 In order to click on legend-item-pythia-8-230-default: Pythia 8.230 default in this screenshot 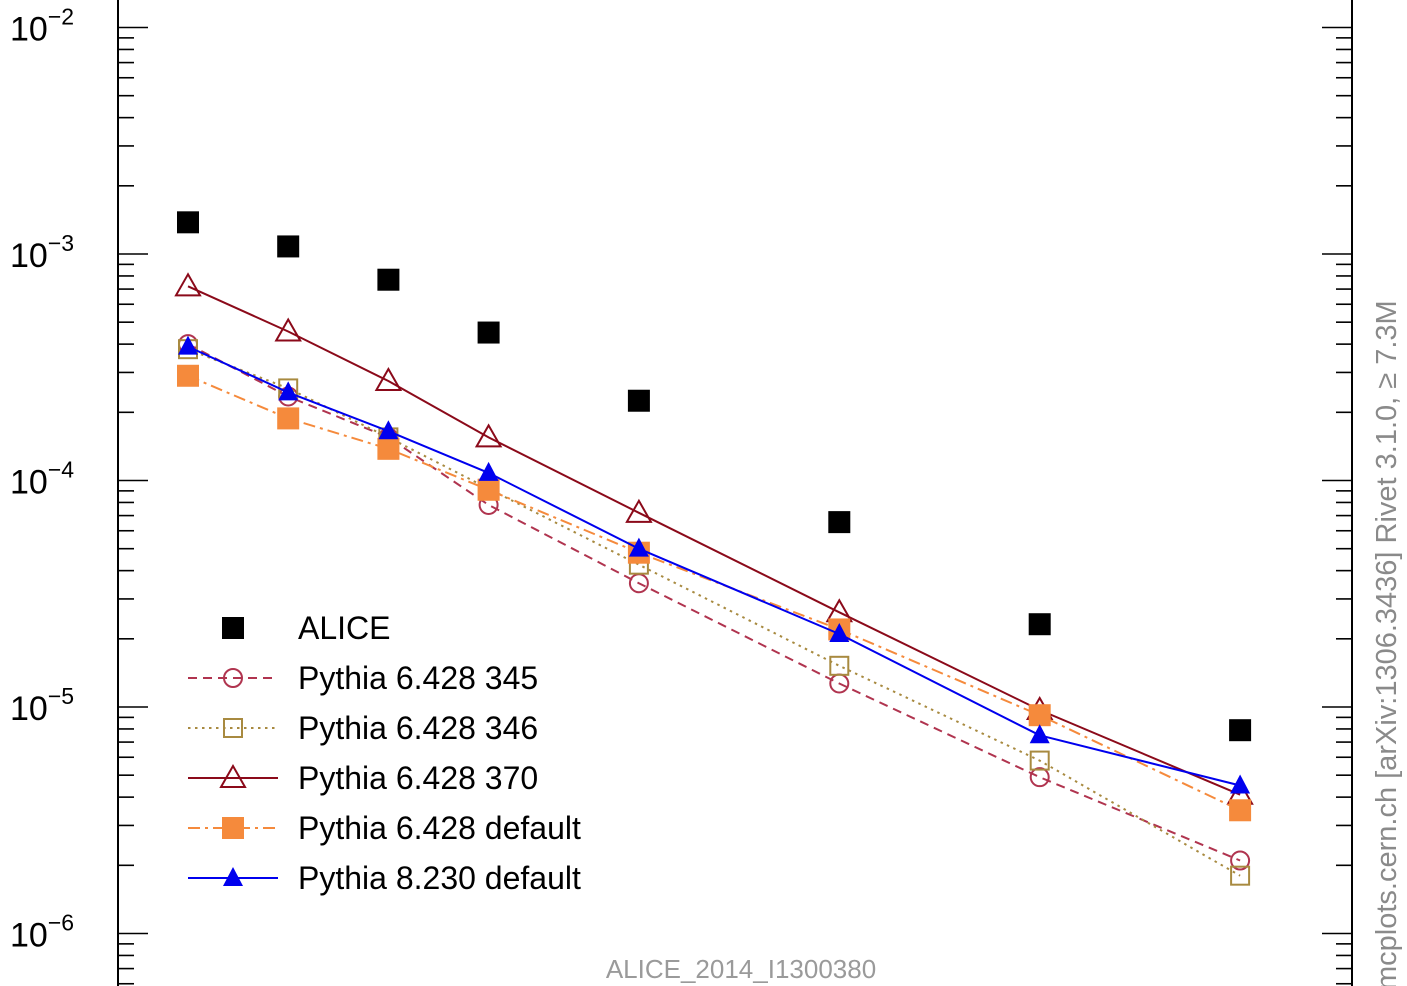, I will do `click(384, 878)`.